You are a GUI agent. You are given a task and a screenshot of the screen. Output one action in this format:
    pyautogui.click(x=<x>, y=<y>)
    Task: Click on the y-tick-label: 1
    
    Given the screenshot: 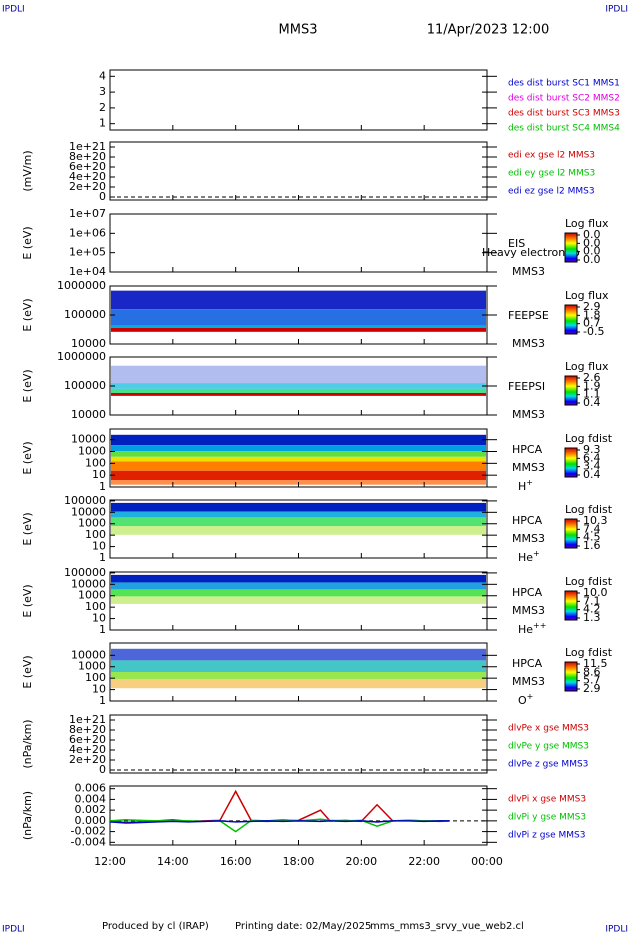 What is the action you would take?
    pyautogui.click(x=102, y=629)
    